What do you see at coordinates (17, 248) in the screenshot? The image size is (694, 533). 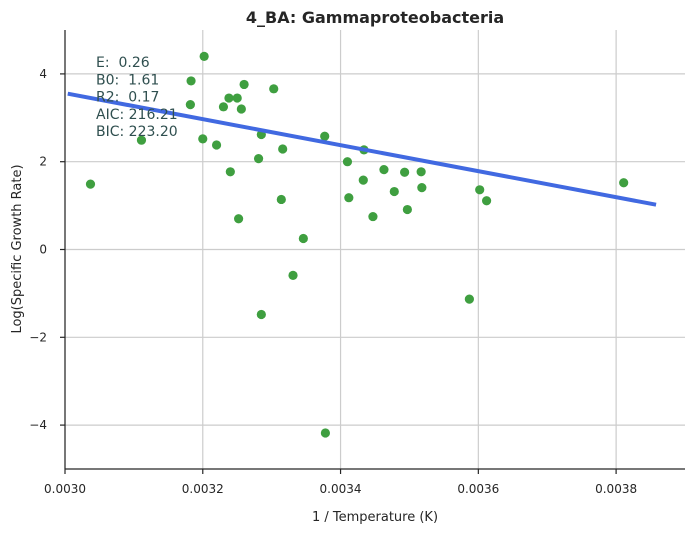 I see `y-axis-label: Log(Specific Growth Rate)` at bounding box center [17, 248].